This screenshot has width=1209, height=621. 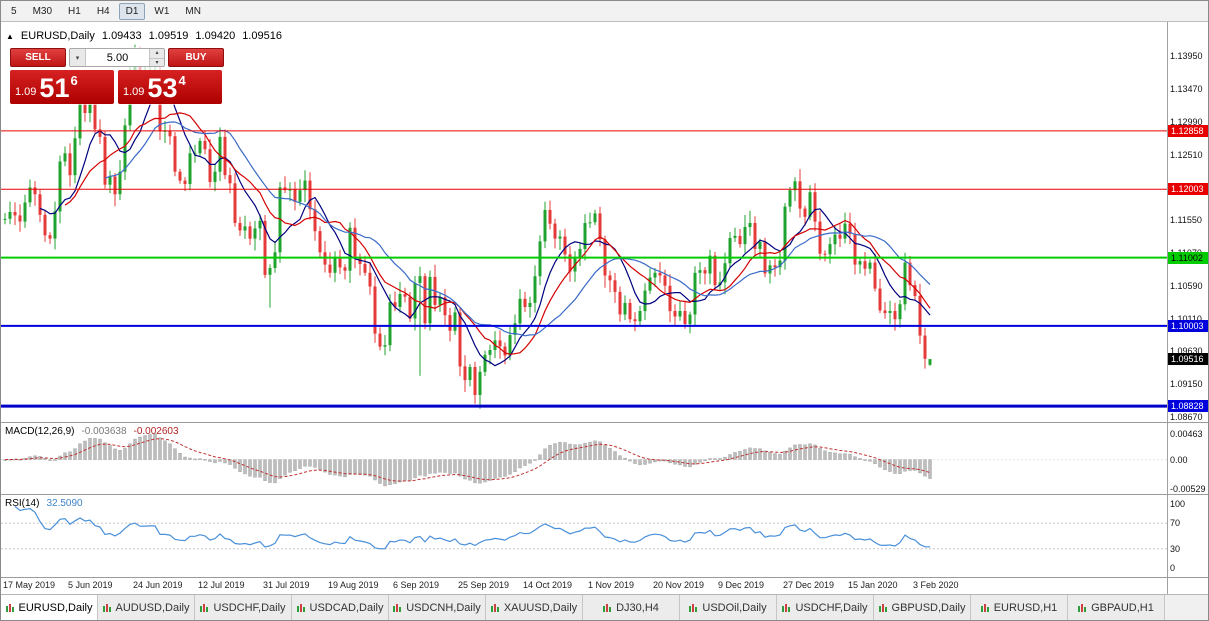 I want to click on volume-input, so click(x=117, y=57).